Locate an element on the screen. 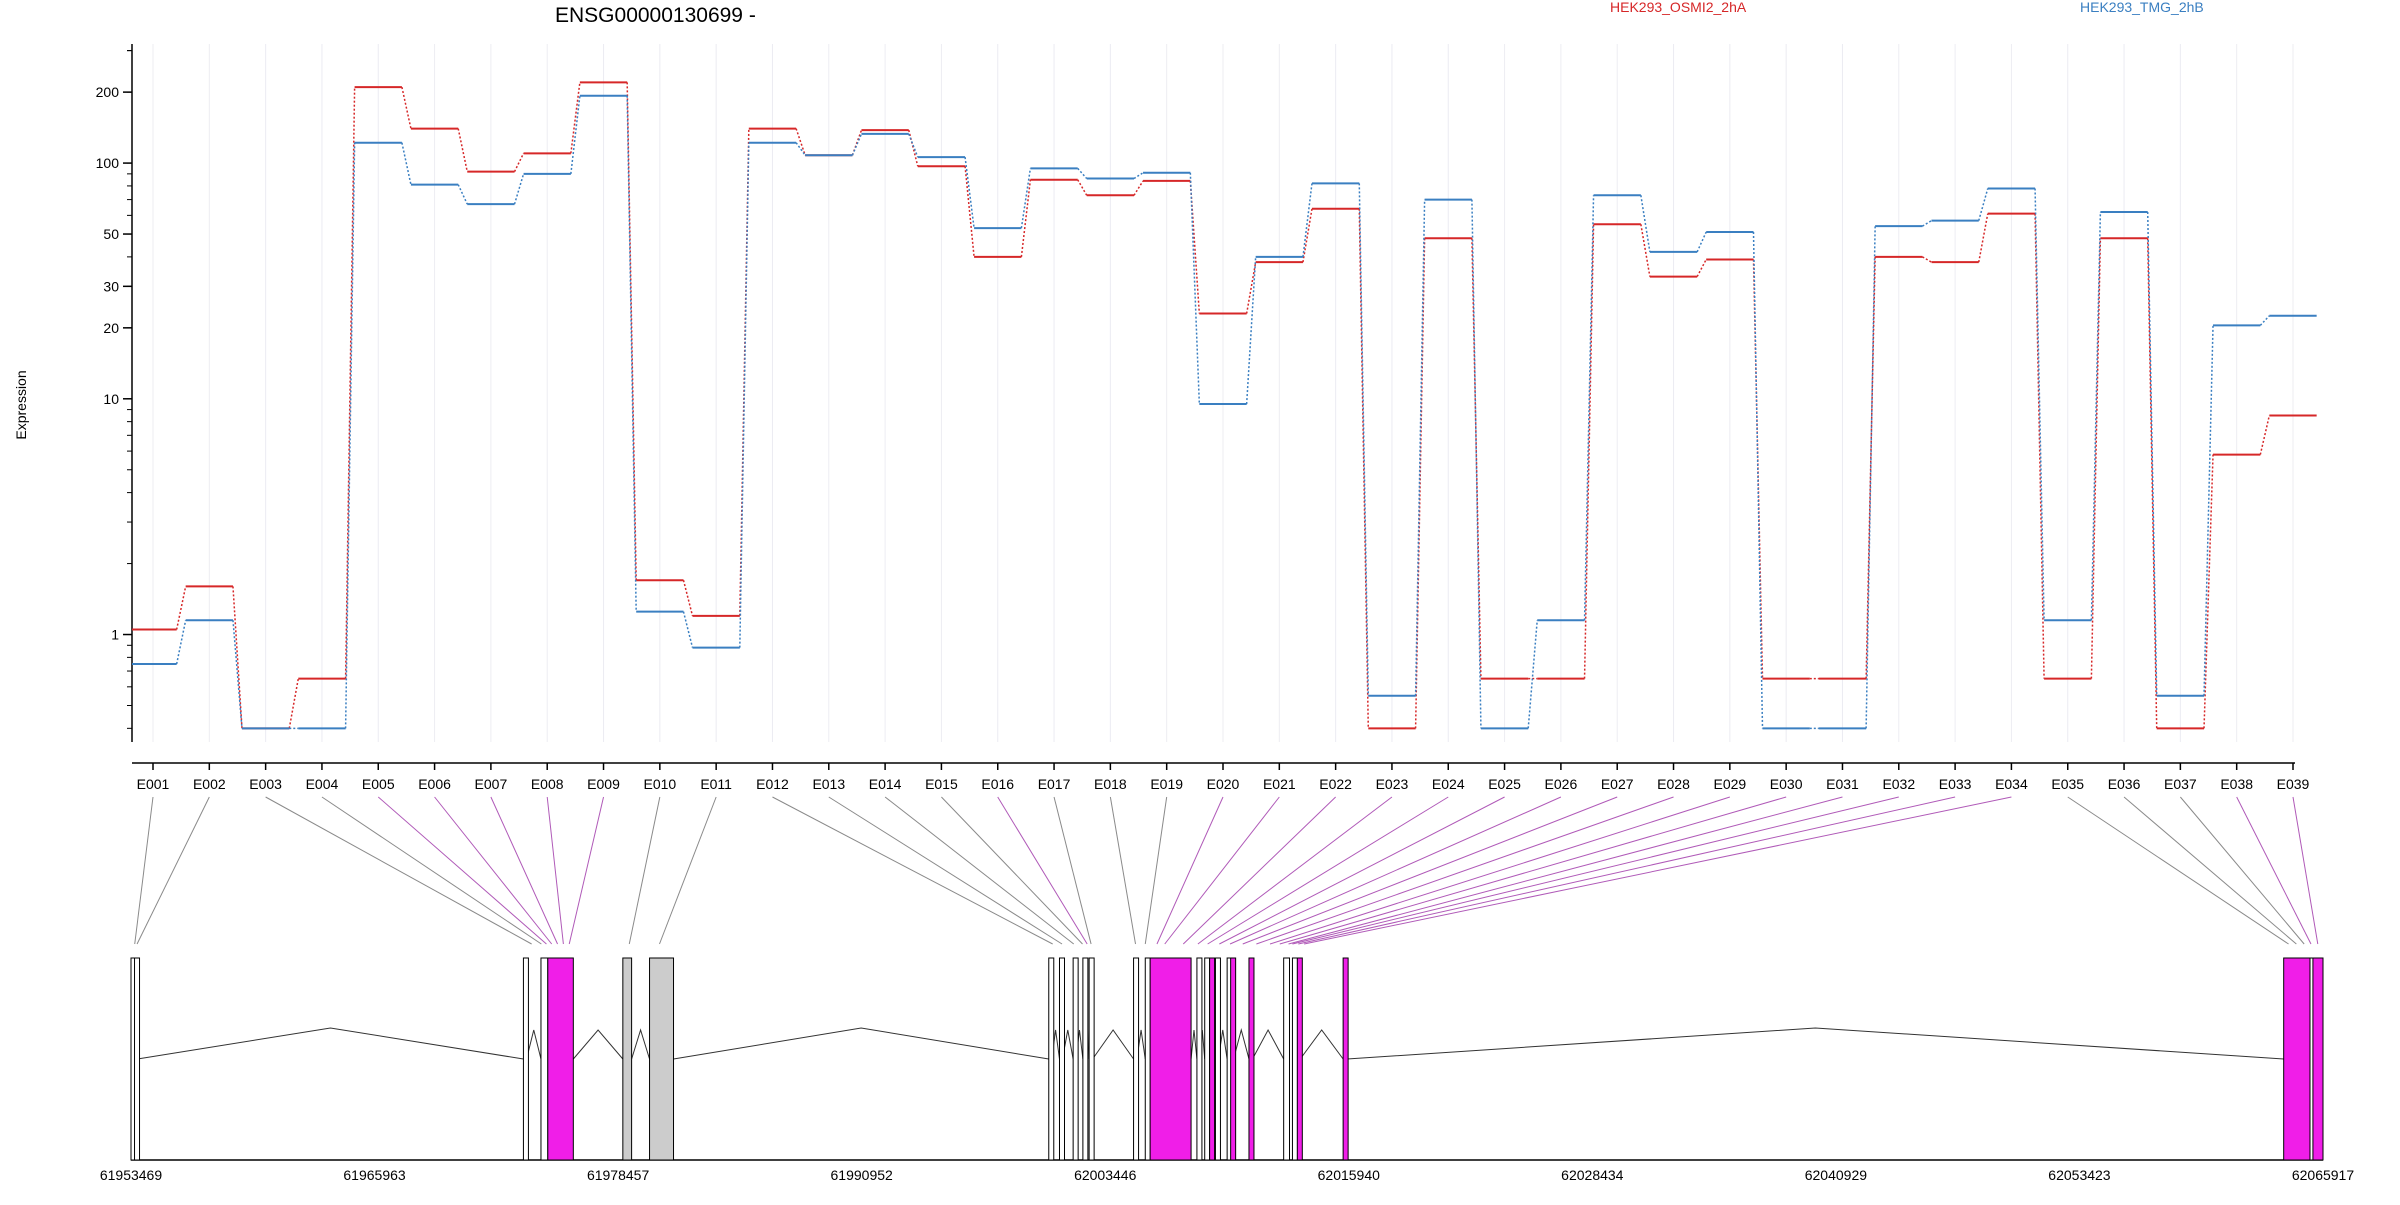 The height and width of the screenshot is (1205, 2400). x-tick-label: E031 is located at coordinates (1842, 784).